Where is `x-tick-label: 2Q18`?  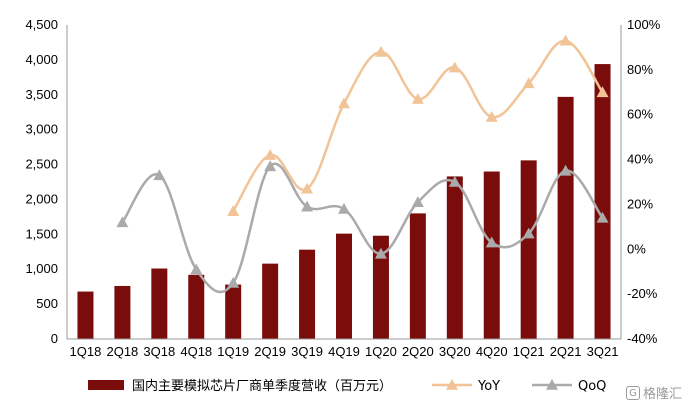
x-tick-label: 2Q18 is located at coordinates (122, 351).